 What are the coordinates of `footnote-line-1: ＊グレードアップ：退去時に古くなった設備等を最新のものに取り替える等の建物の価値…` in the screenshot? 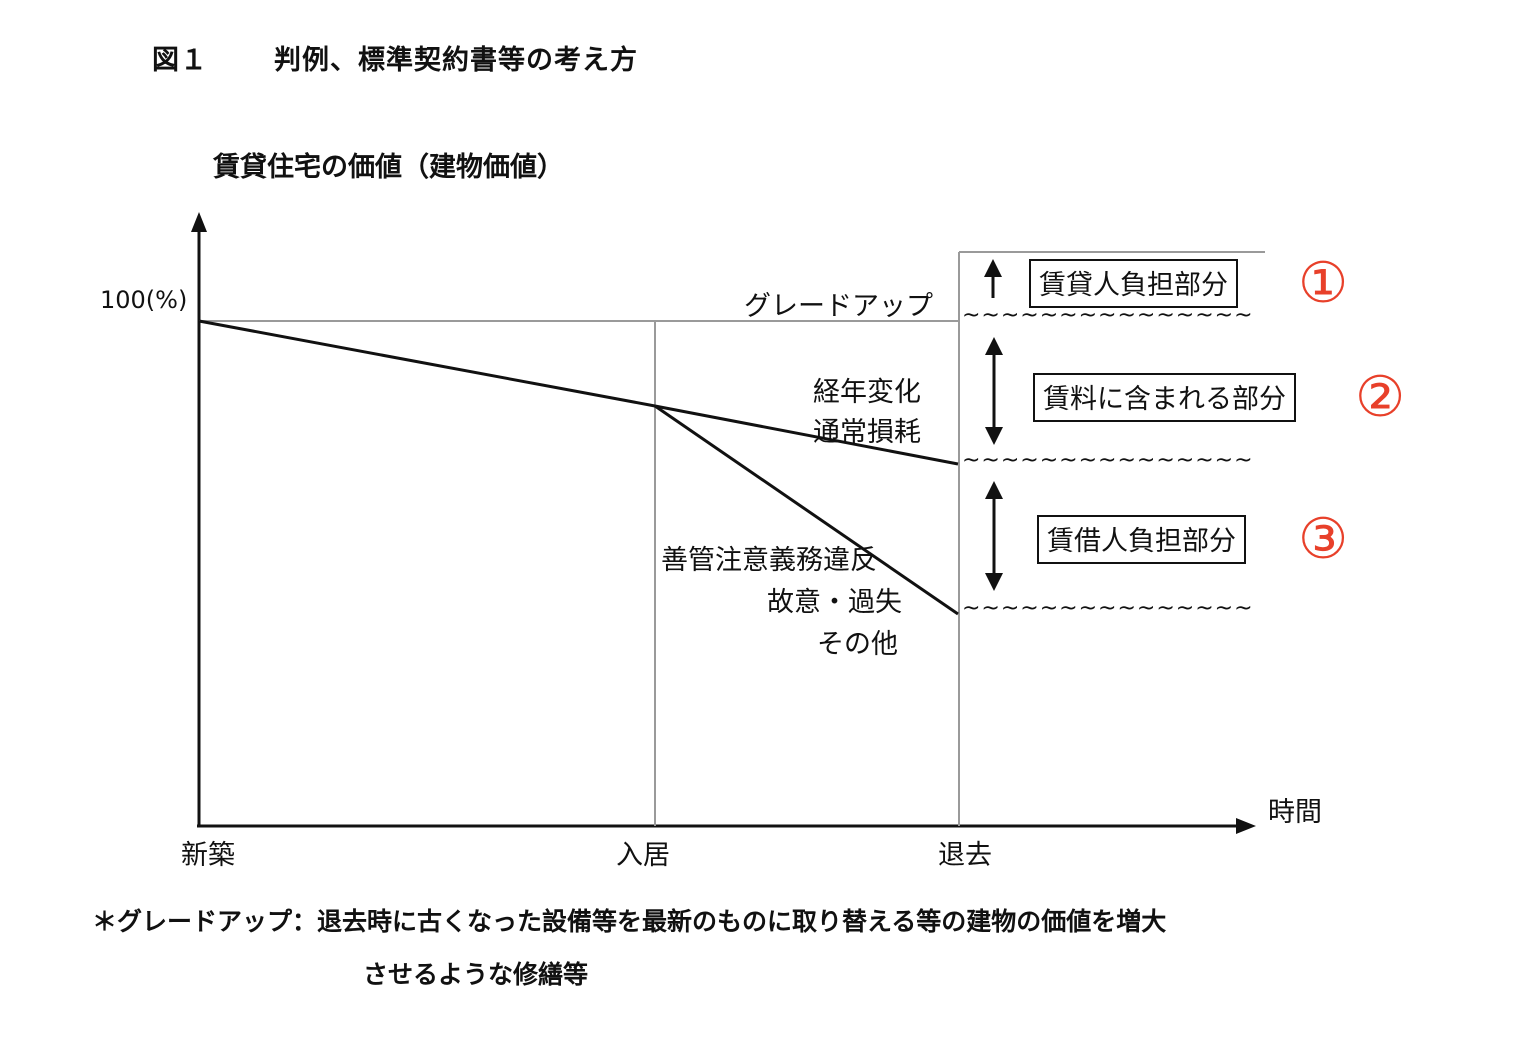 It's located at (629, 921).